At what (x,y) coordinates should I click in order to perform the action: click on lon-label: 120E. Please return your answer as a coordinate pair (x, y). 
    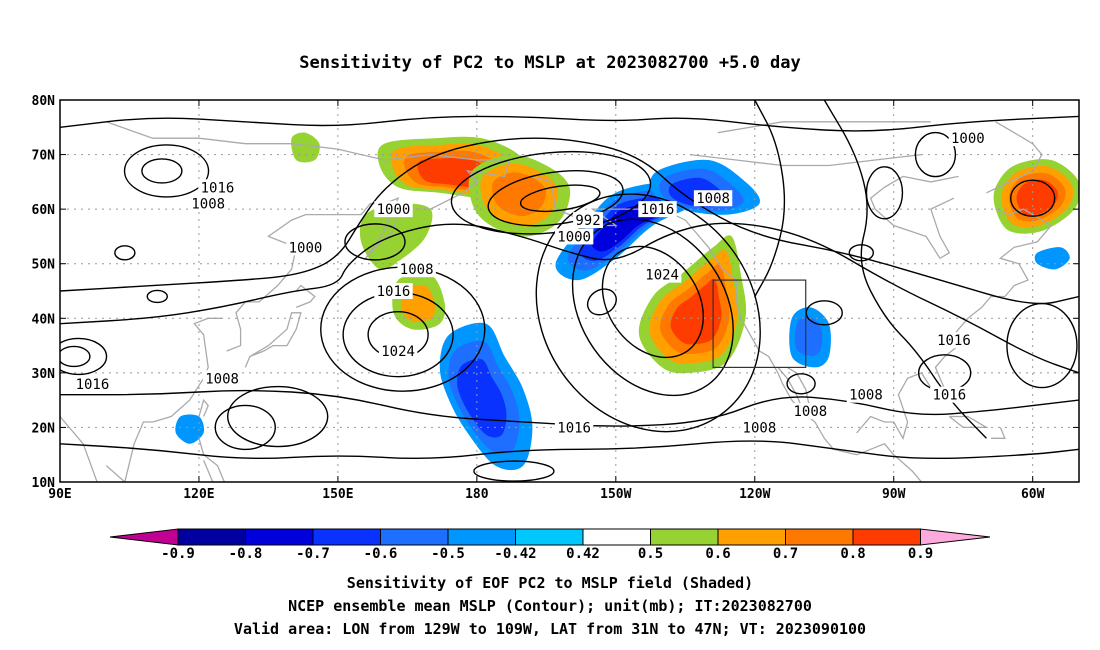
    Looking at the image, I should click on (198, 494).